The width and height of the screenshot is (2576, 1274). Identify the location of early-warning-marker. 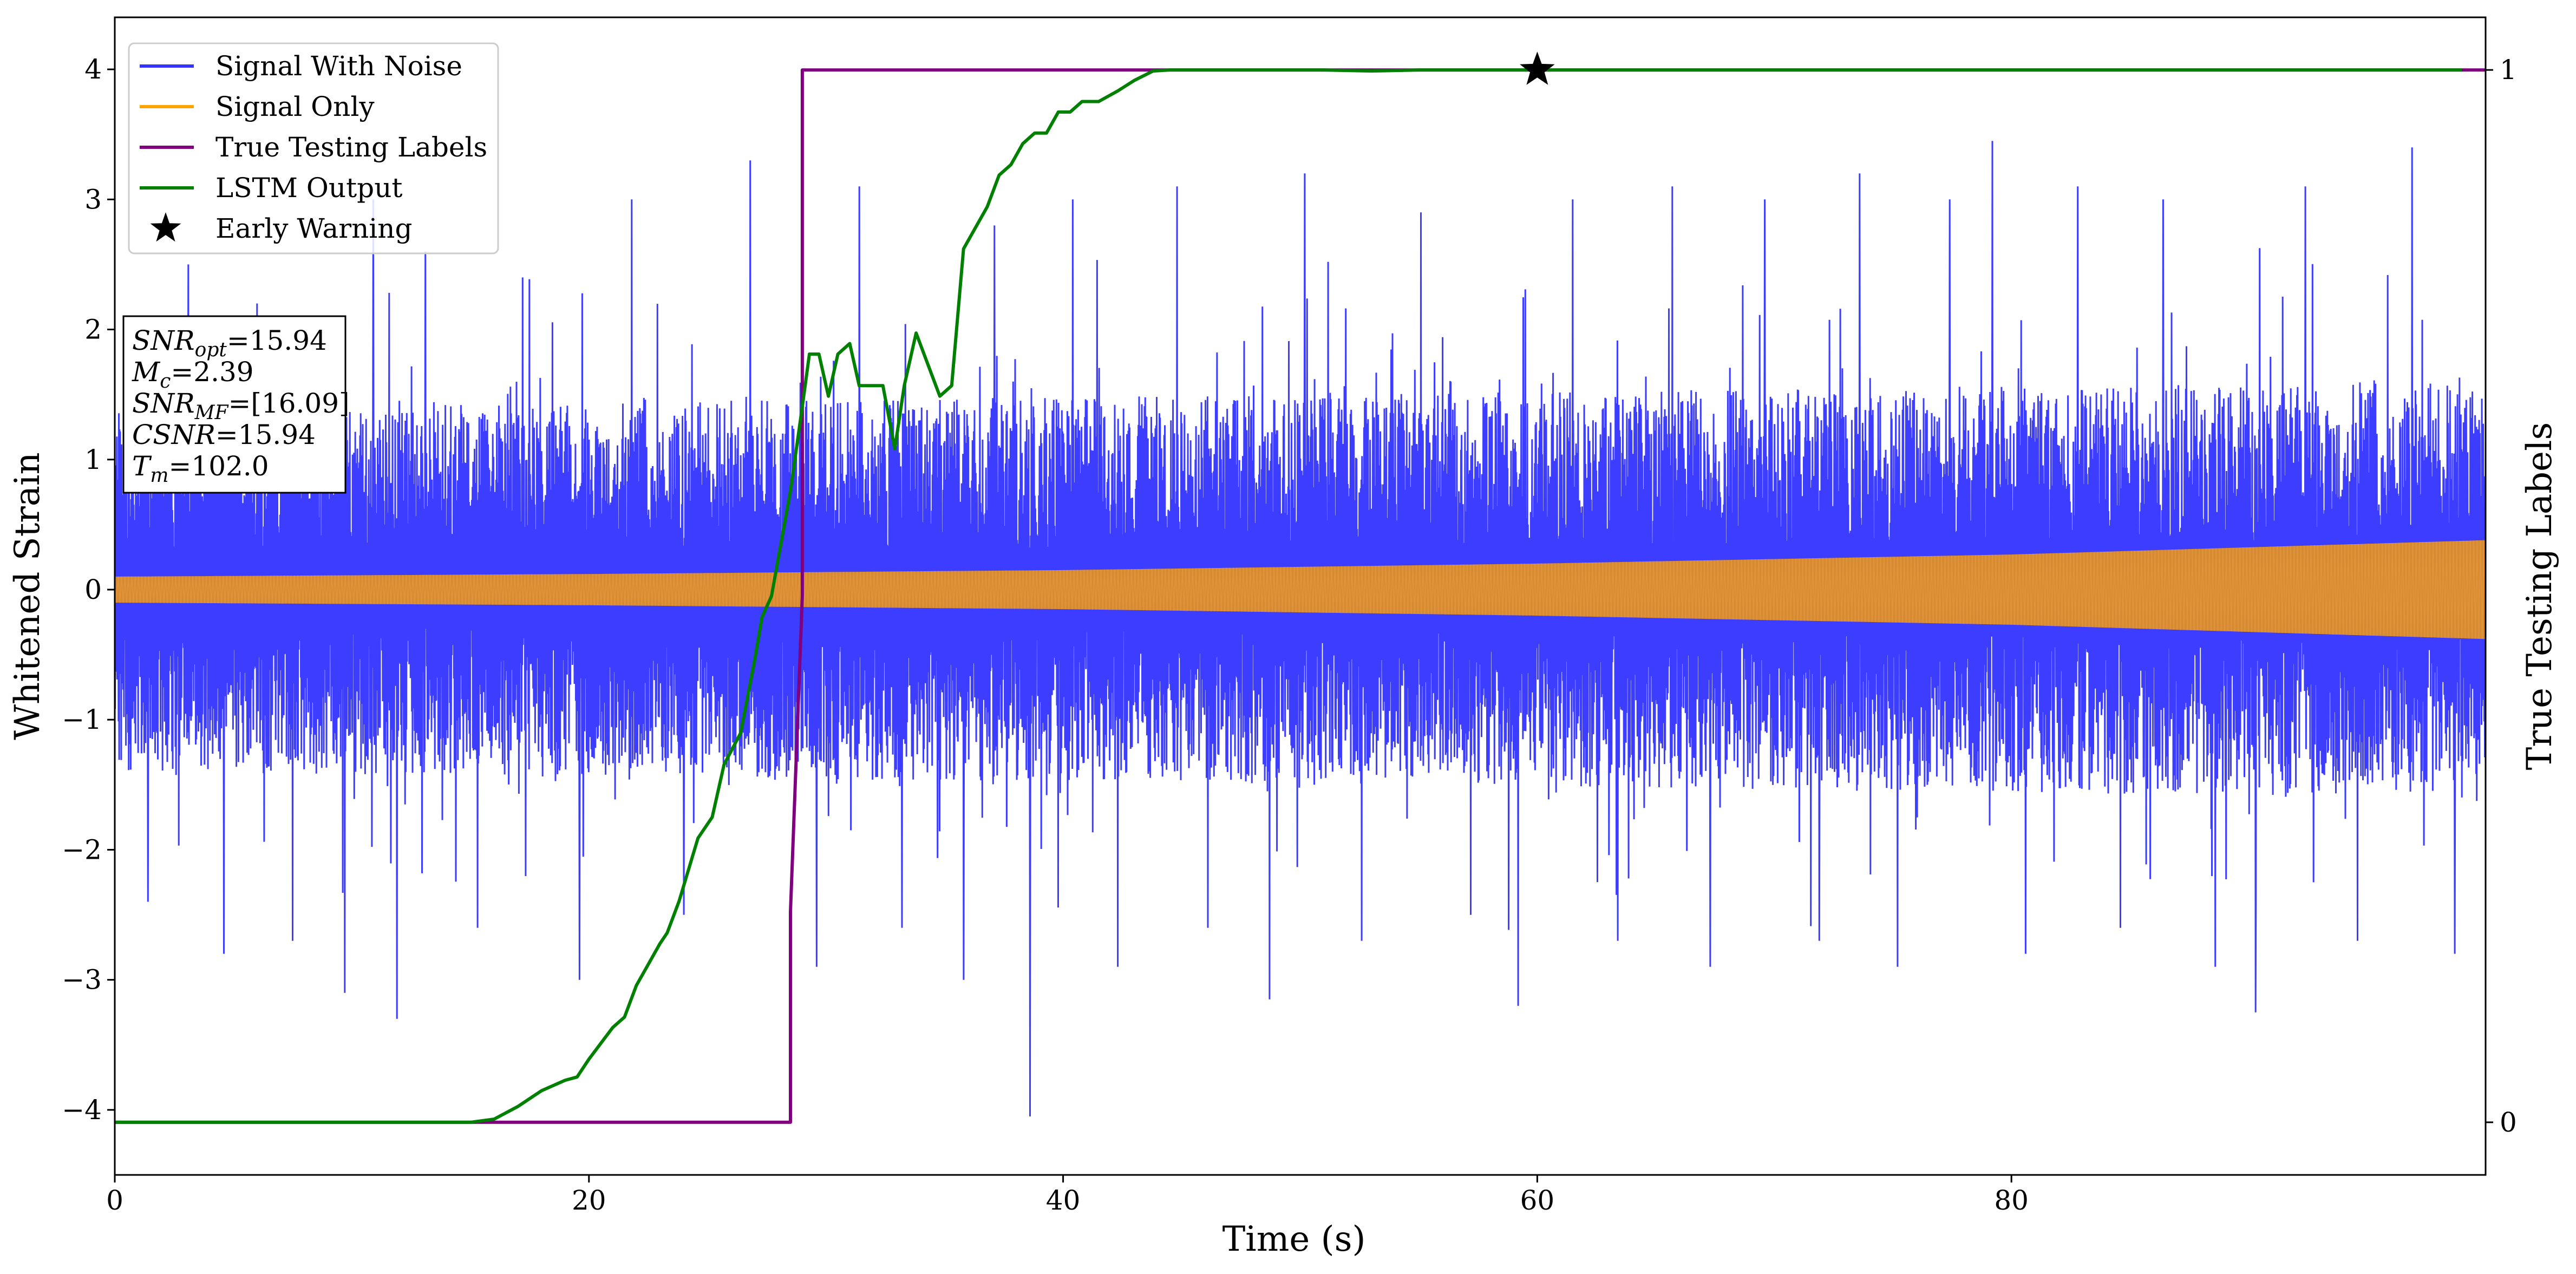
(1538, 68).